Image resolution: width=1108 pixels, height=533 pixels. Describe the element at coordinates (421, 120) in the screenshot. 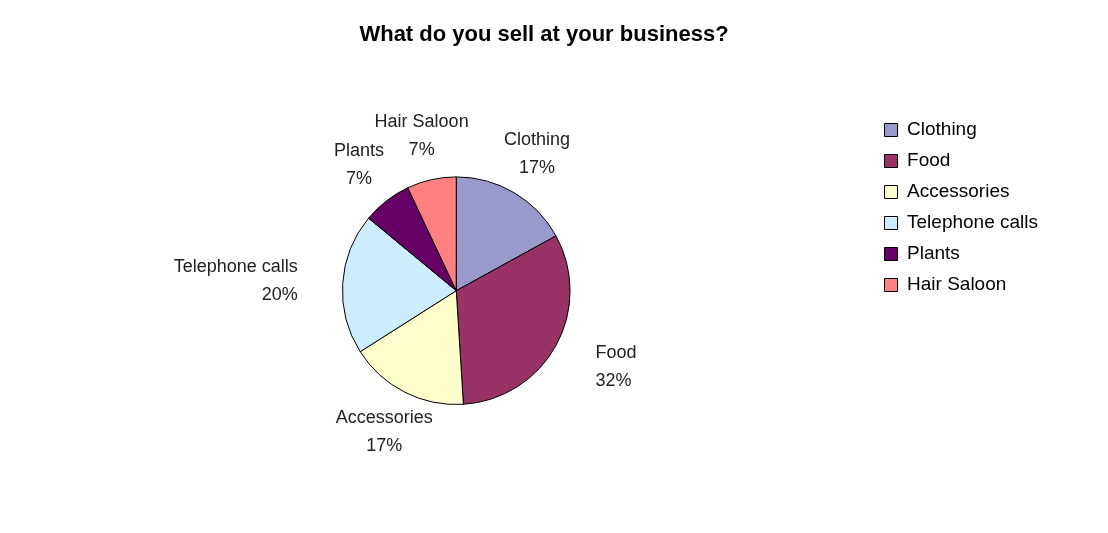

I see `slice-label: Hair Saloon` at that location.